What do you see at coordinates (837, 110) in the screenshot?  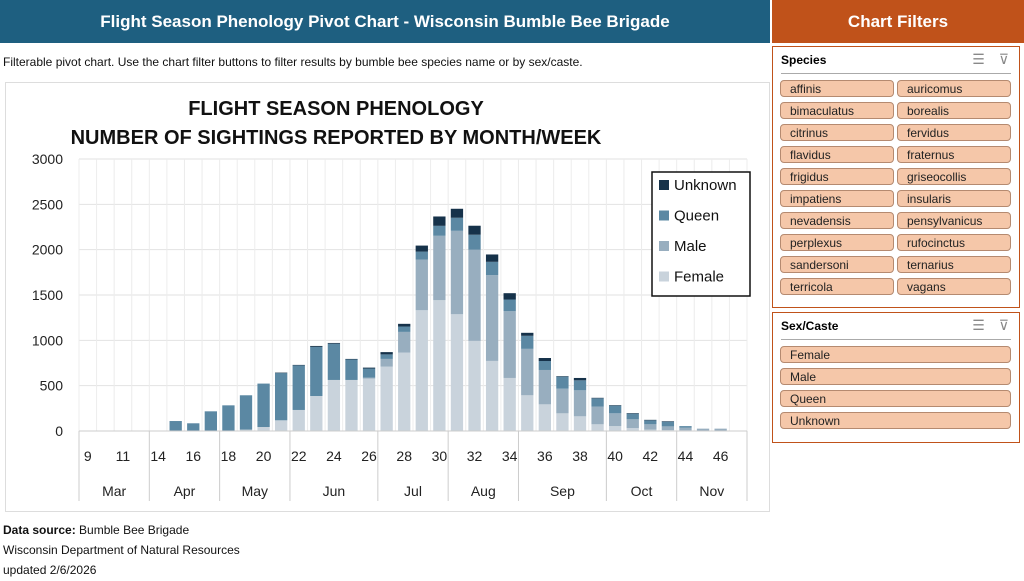 I see `species-filter-bimaculatus: bimaculatus` at bounding box center [837, 110].